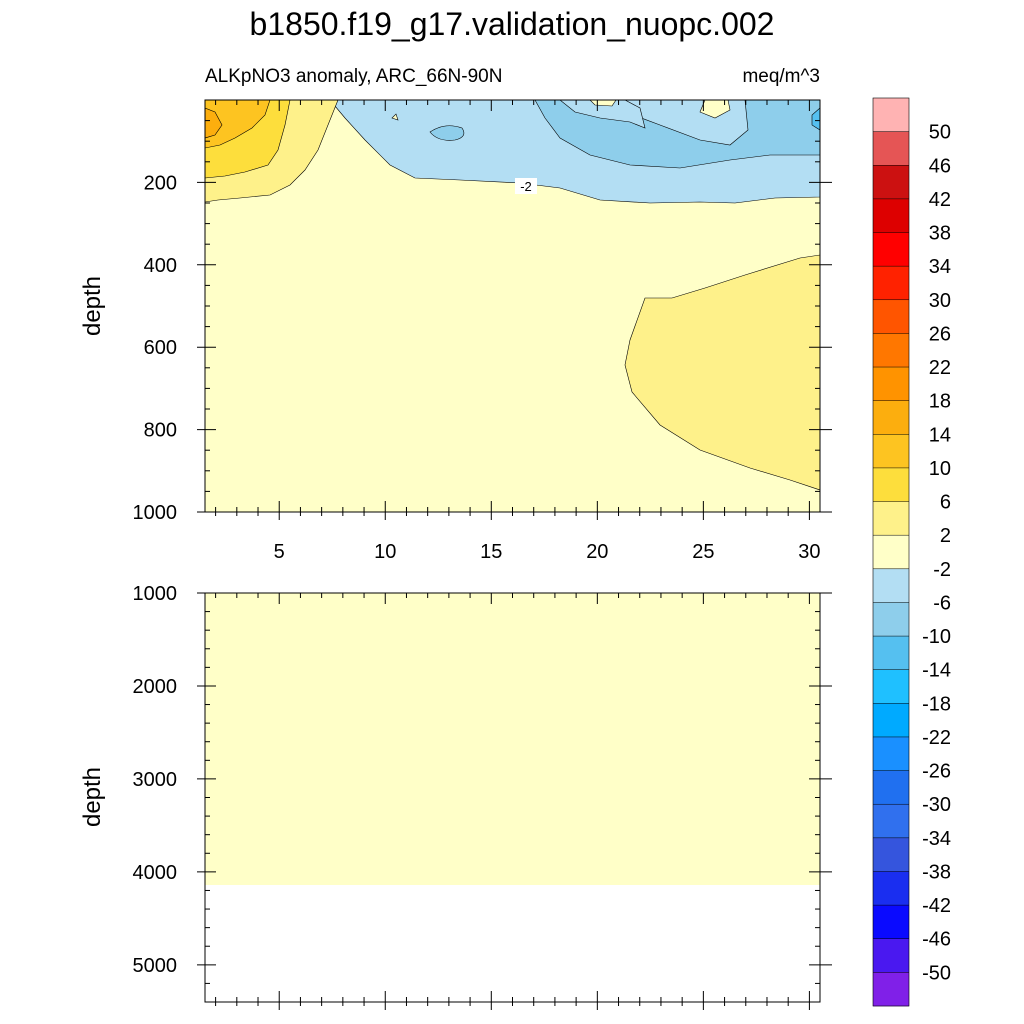  I want to click on colorbar-label: -50, so click(936, 973).